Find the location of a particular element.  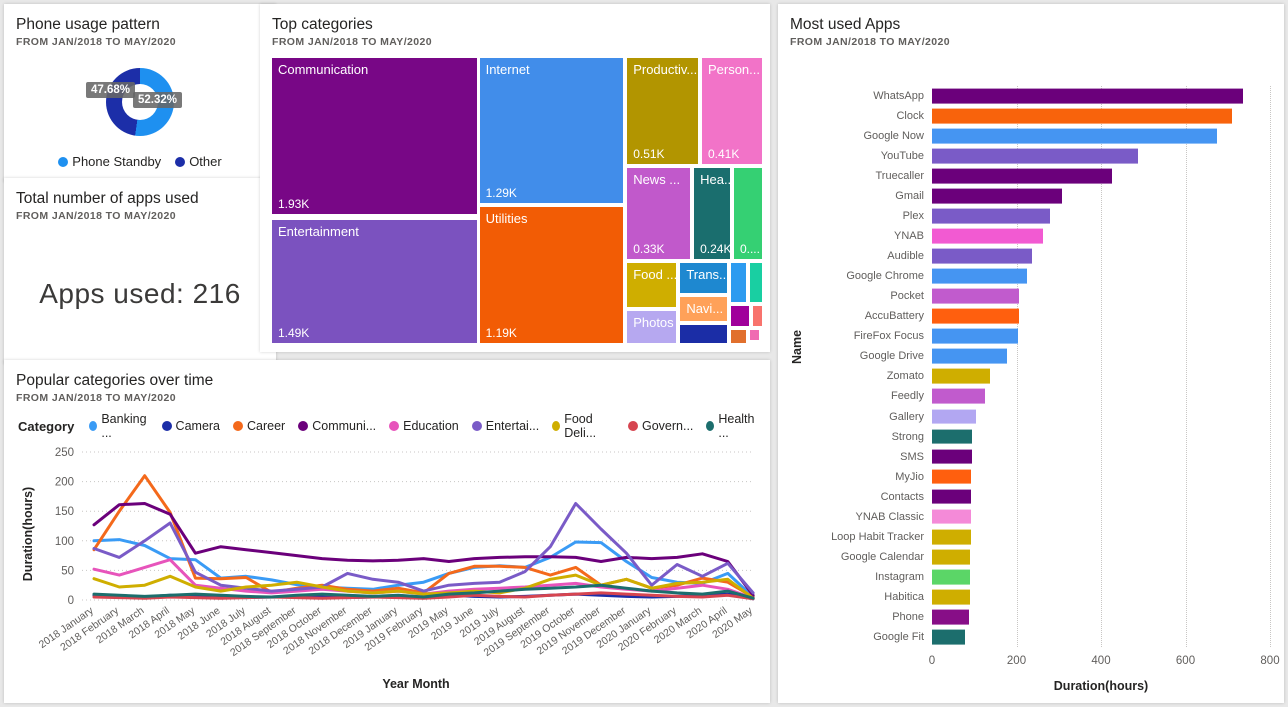

bar-plex is located at coordinates (991, 216).